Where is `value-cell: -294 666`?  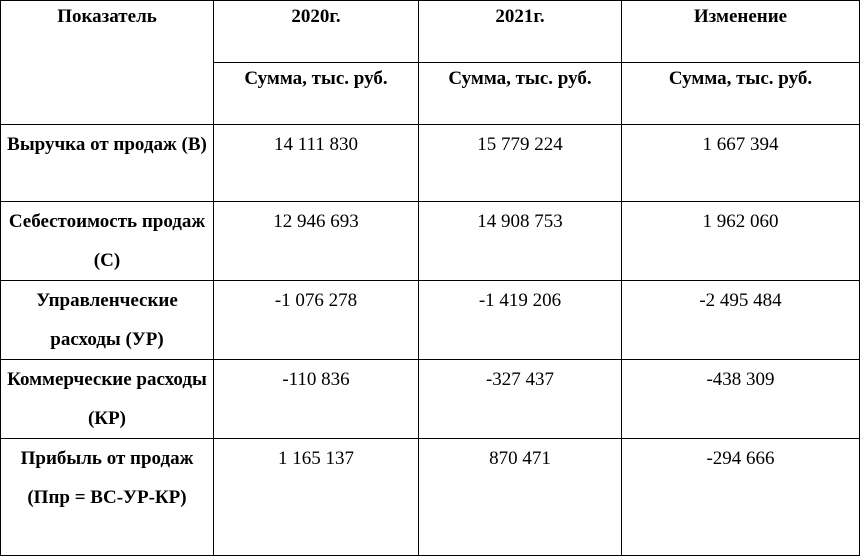
value-cell: -294 666 is located at coordinates (740, 497).